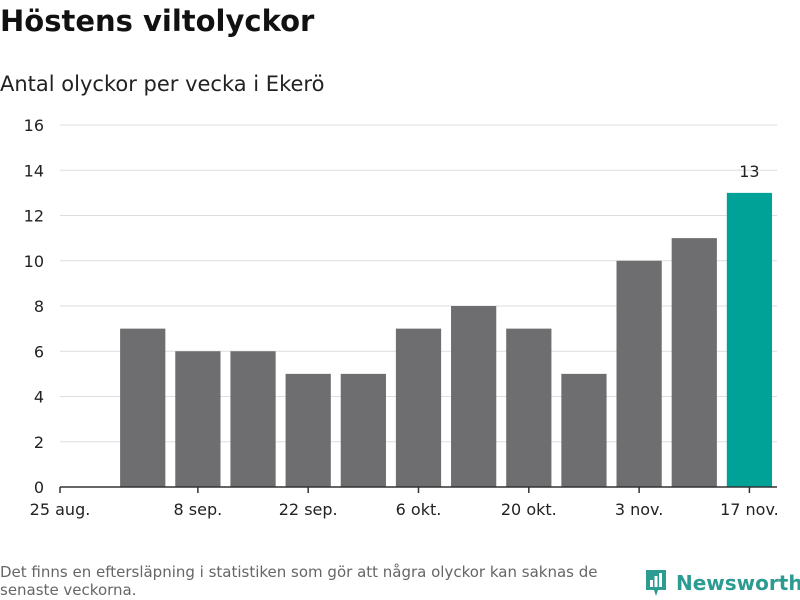 The height and width of the screenshot is (600, 800). Describe the element at coordinates (656, 583) in the screenshot. I see `newsworthy-logo-icon` at that location.